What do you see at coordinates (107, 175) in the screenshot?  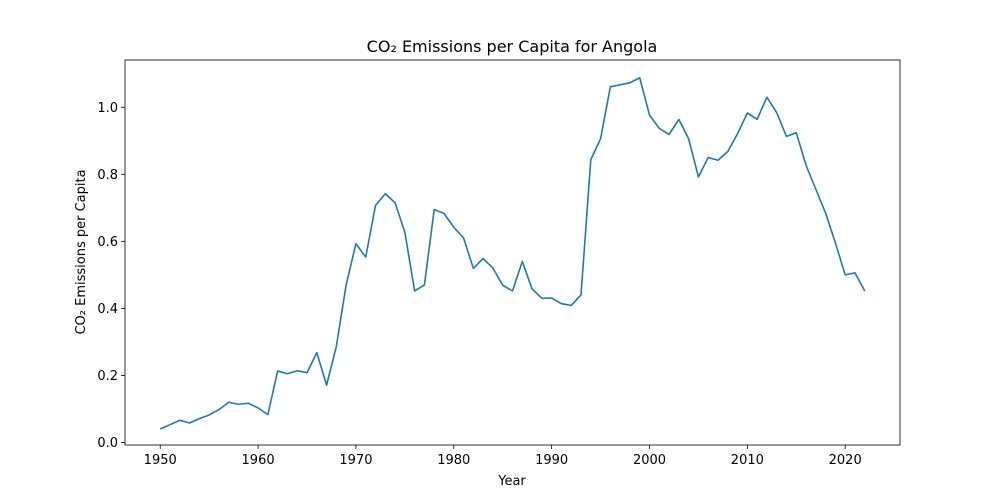 I see `y-tick-label: 0.8` at bounding box center [107, 175].